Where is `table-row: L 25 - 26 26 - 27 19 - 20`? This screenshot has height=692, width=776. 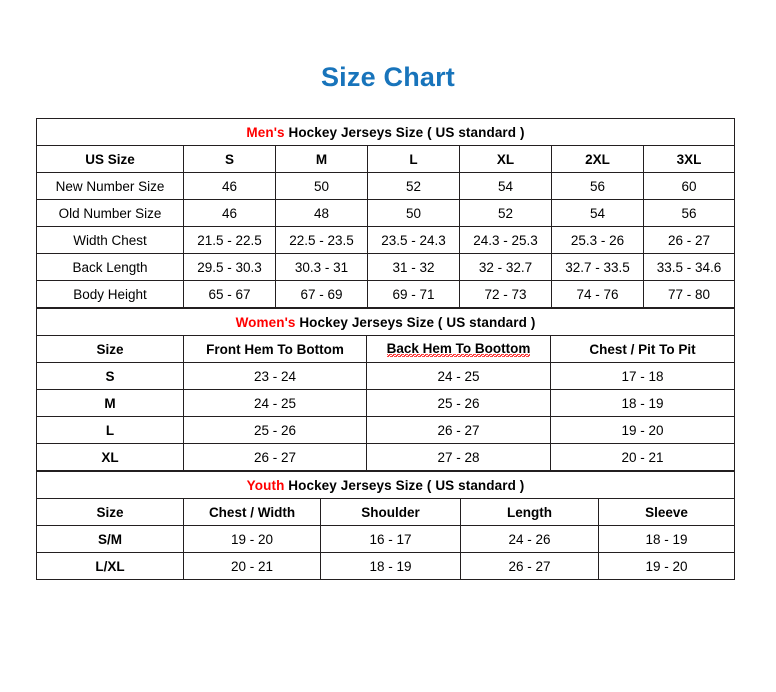 table-row: L 25 - 26 26 - 27 19 - 20 is located at coordinates (386, 430).